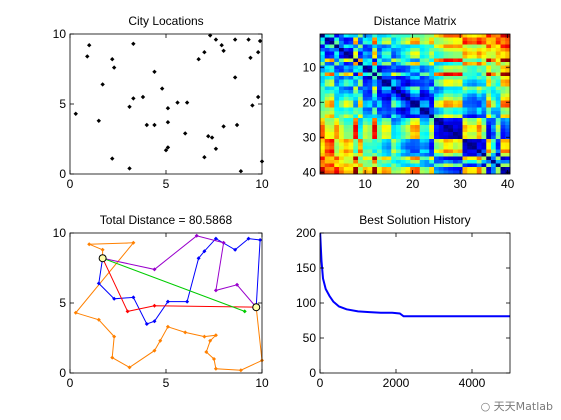 The width and height of the screenshot is (561, 420). What do you see at coordinates (306, 303) in the screenshot?
I see `y-tick-label: 100` at bounding box center [306, 303].